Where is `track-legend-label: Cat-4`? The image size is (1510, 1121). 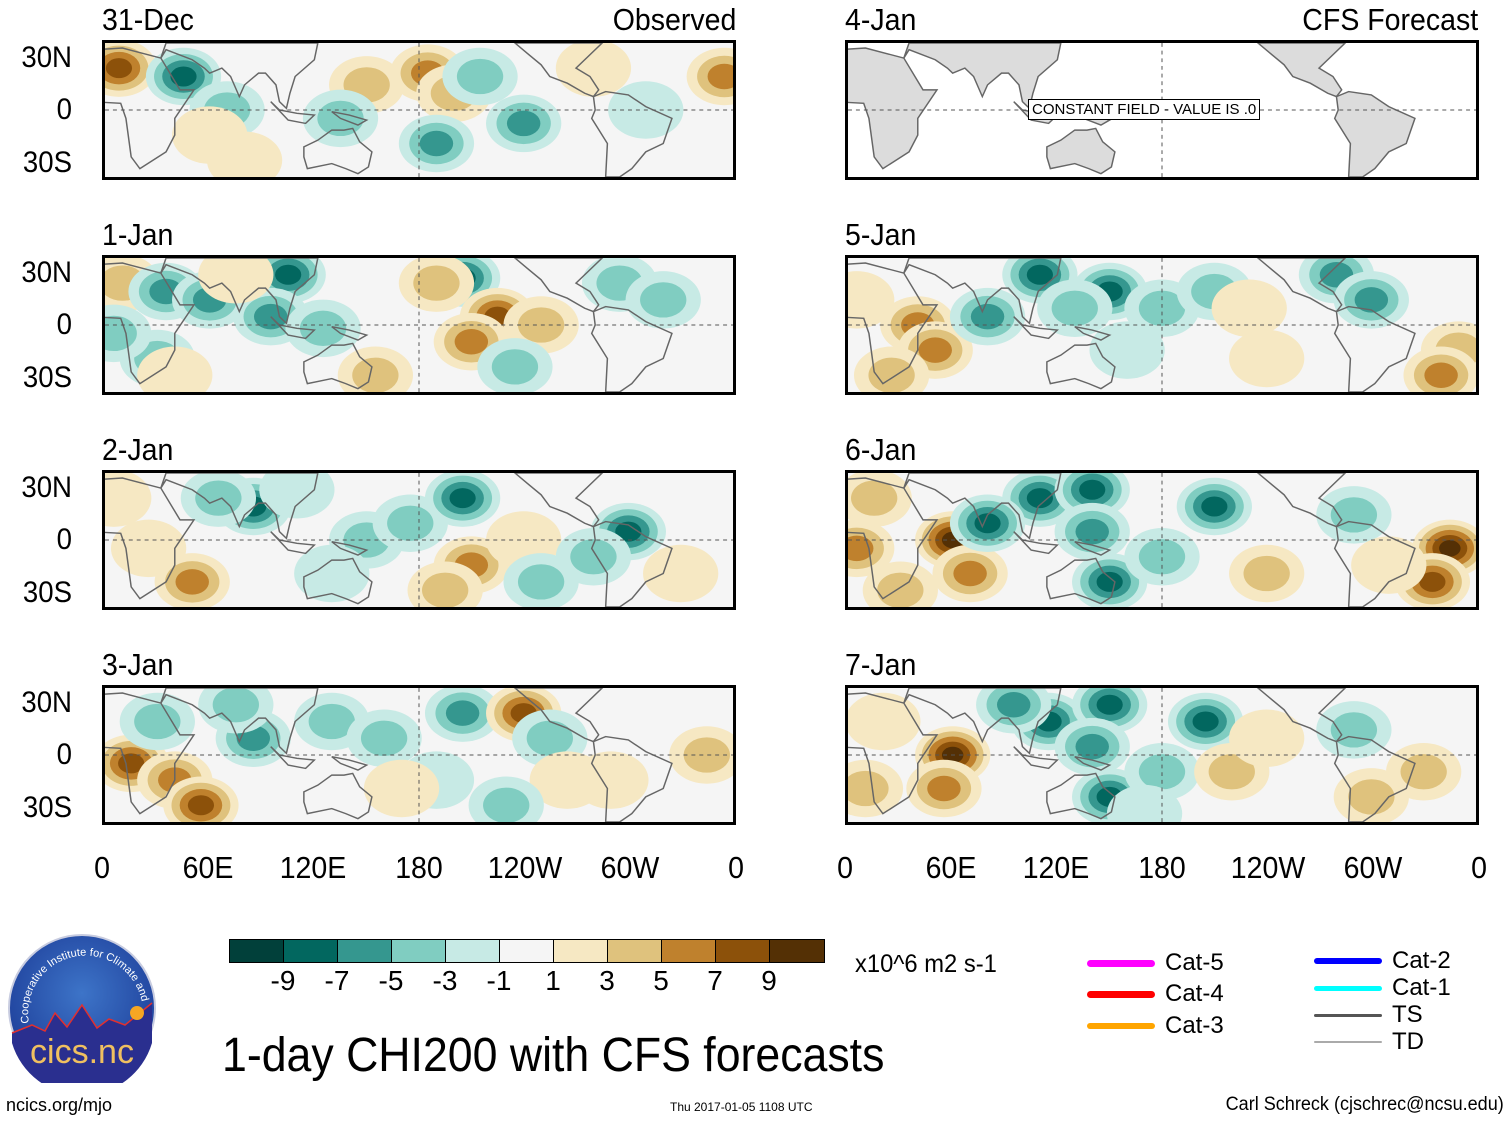 track-legend-label: Cat-4 is located at coordinates (1194, 993).